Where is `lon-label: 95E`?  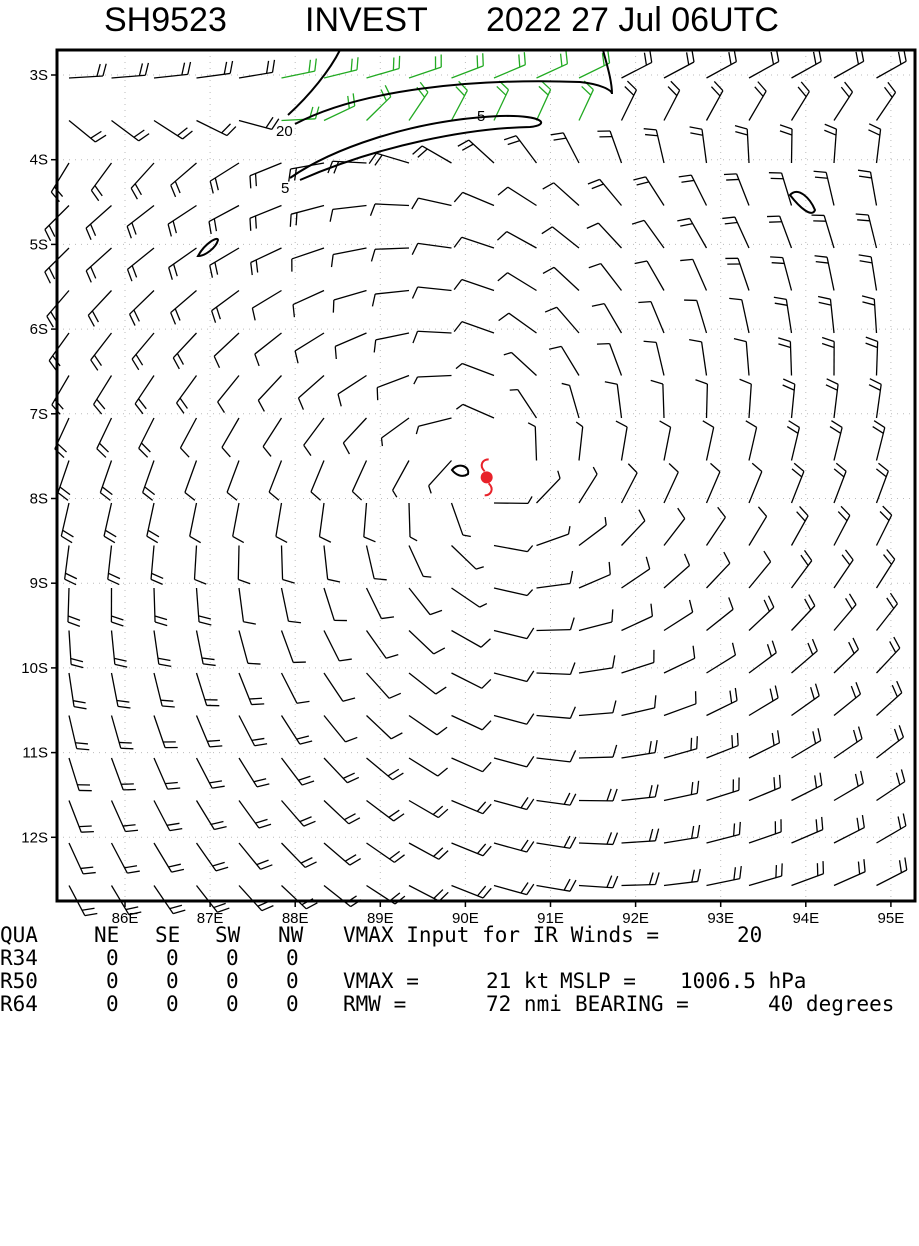 lon-label: 95E is located at coordinates (891, 917).